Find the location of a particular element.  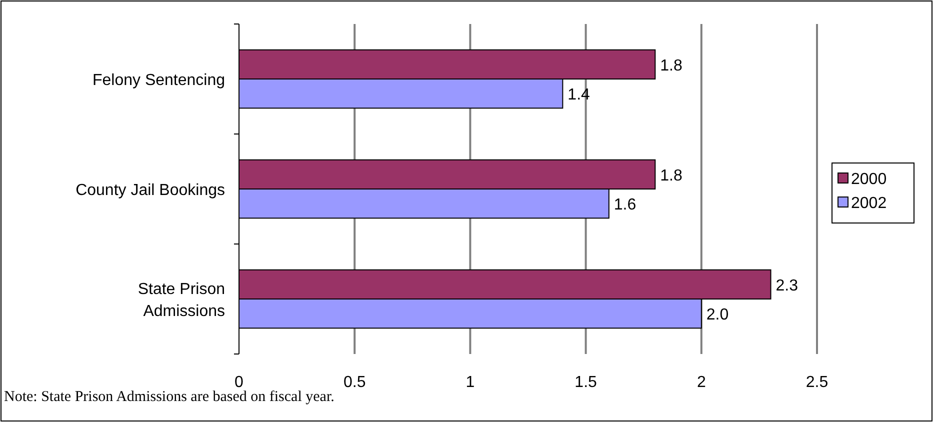

x-tick-label: 1 is located at coordinates (470, 382).